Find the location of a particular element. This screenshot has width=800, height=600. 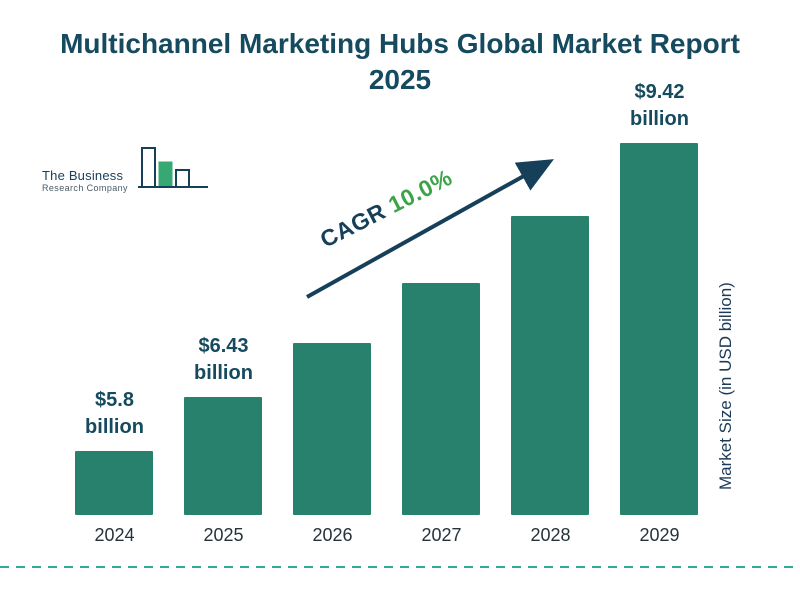

bar-value-label: $9.42 billion is located at coordinates (659, 105).